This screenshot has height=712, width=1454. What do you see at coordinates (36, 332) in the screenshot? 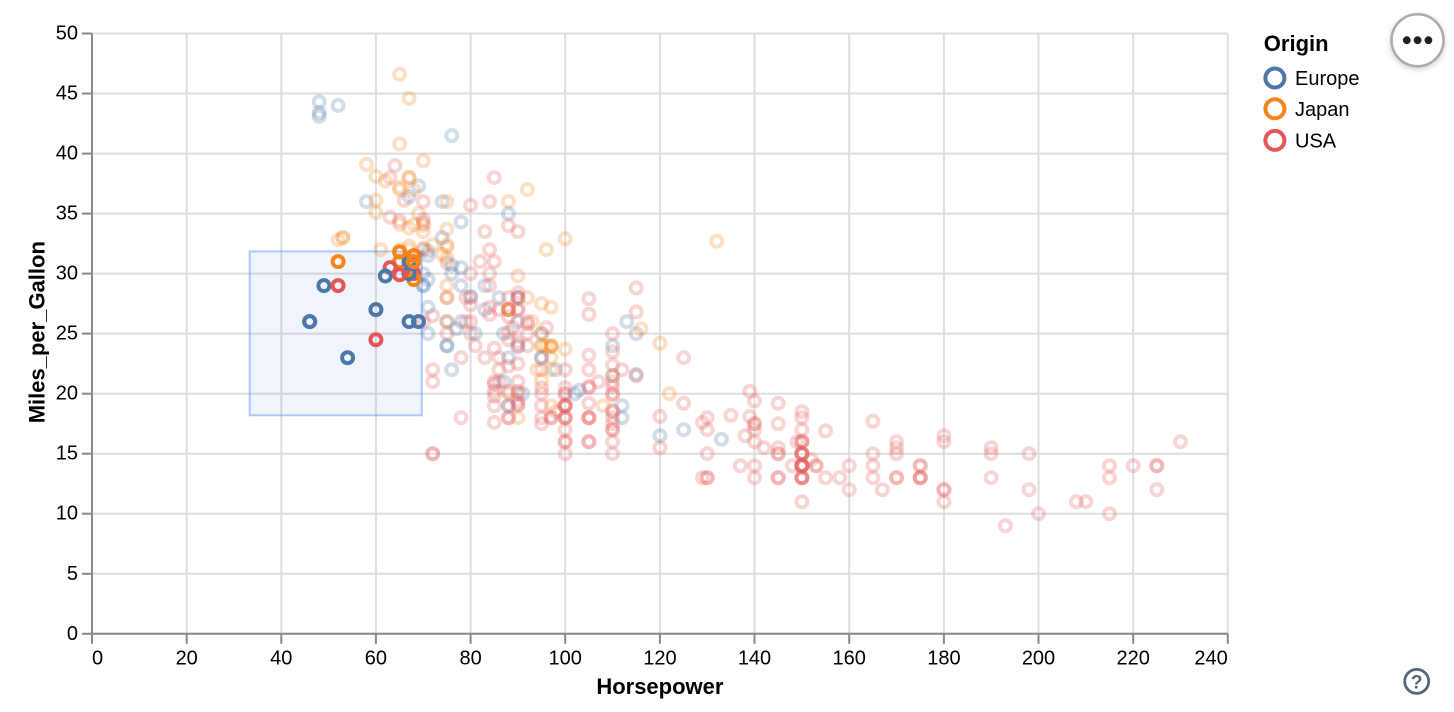
I see `svg-text: Miles_per_Gallon` at bounding box center [36, 332].